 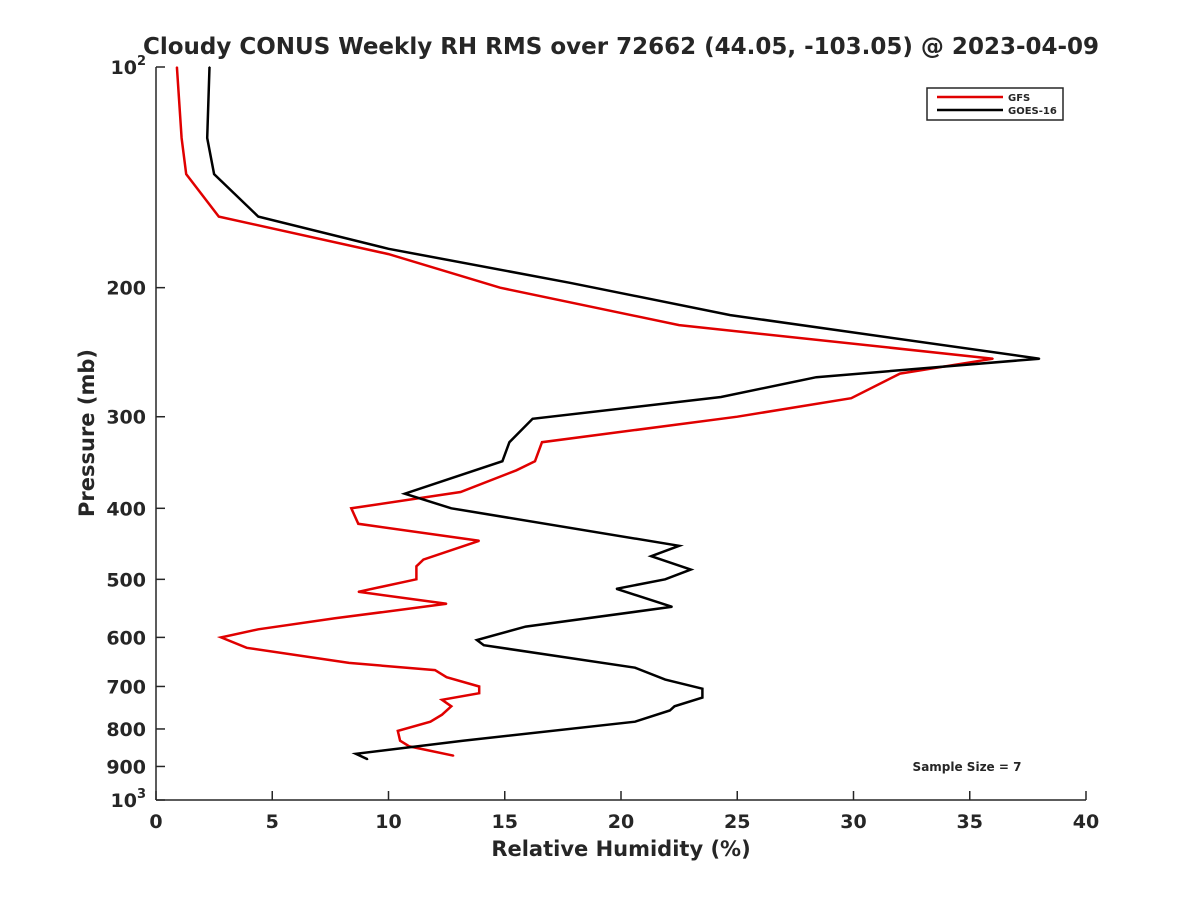 What do you see at coordinates (126, 418) in the screenshot?
I see `y-tick-label: 300` at bounding box center [126, 418].